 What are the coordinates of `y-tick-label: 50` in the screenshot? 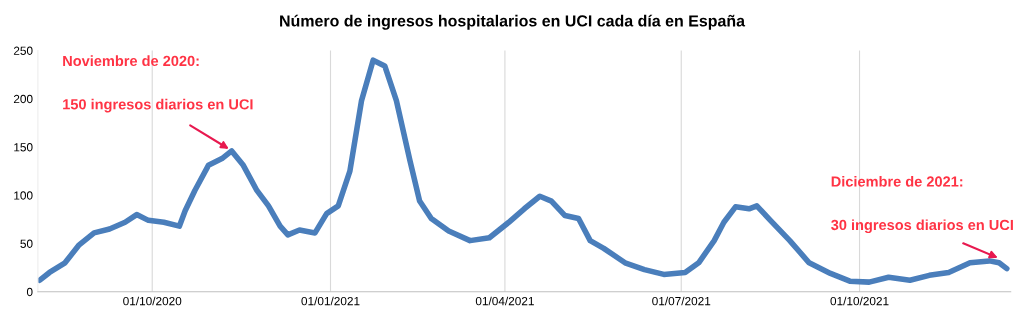 It's located at (26, 243).